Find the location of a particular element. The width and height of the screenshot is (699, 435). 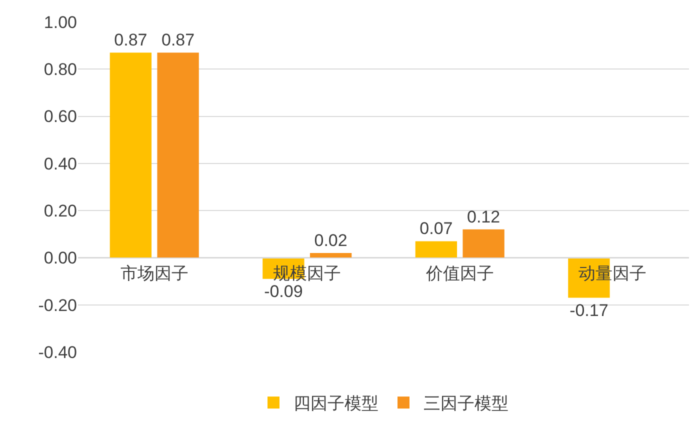

y-tick-label: 0.40 is located at coordinates (60, 164).